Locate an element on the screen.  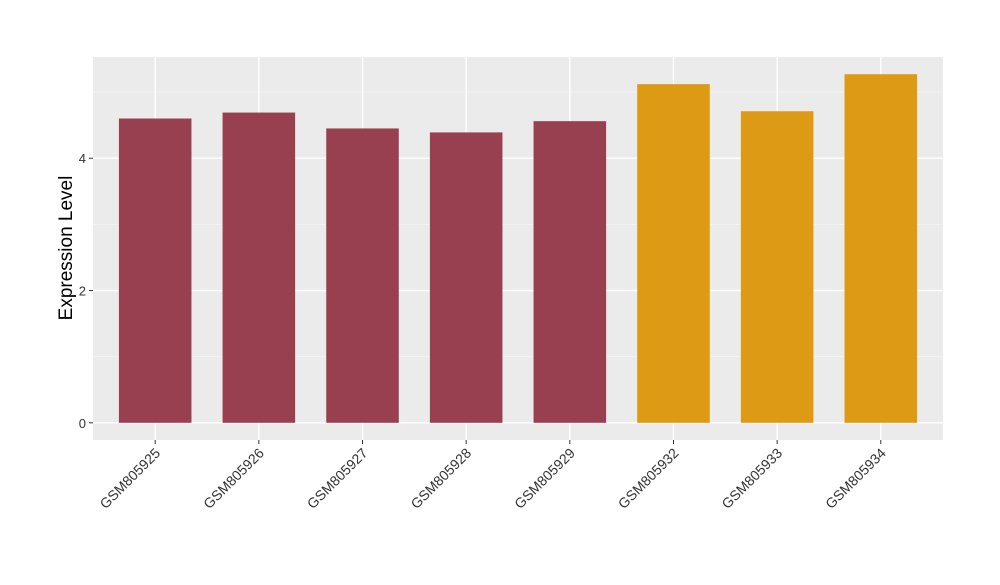
x-tick-label: GSM805934 is located at coordinates (855, 478).